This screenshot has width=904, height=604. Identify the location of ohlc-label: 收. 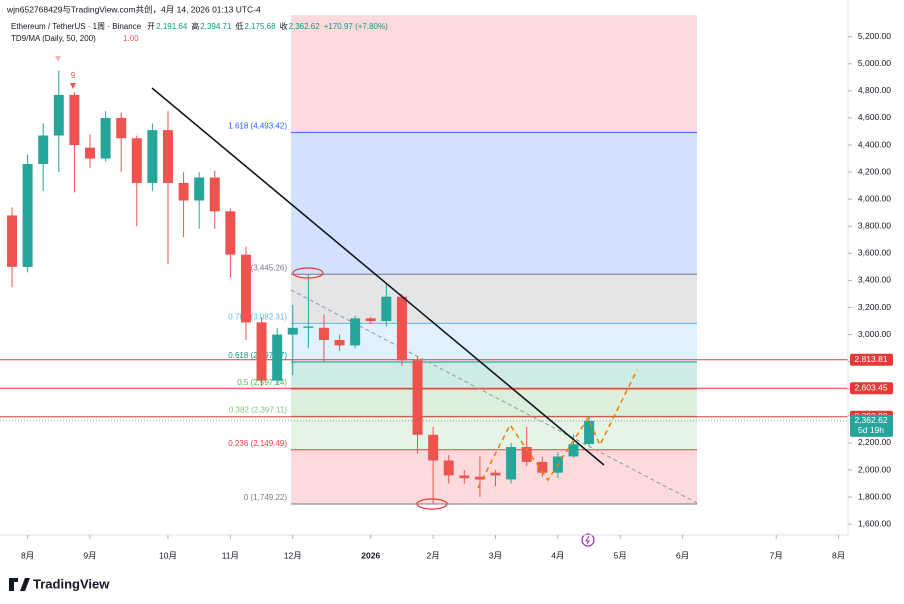
(284, 26).